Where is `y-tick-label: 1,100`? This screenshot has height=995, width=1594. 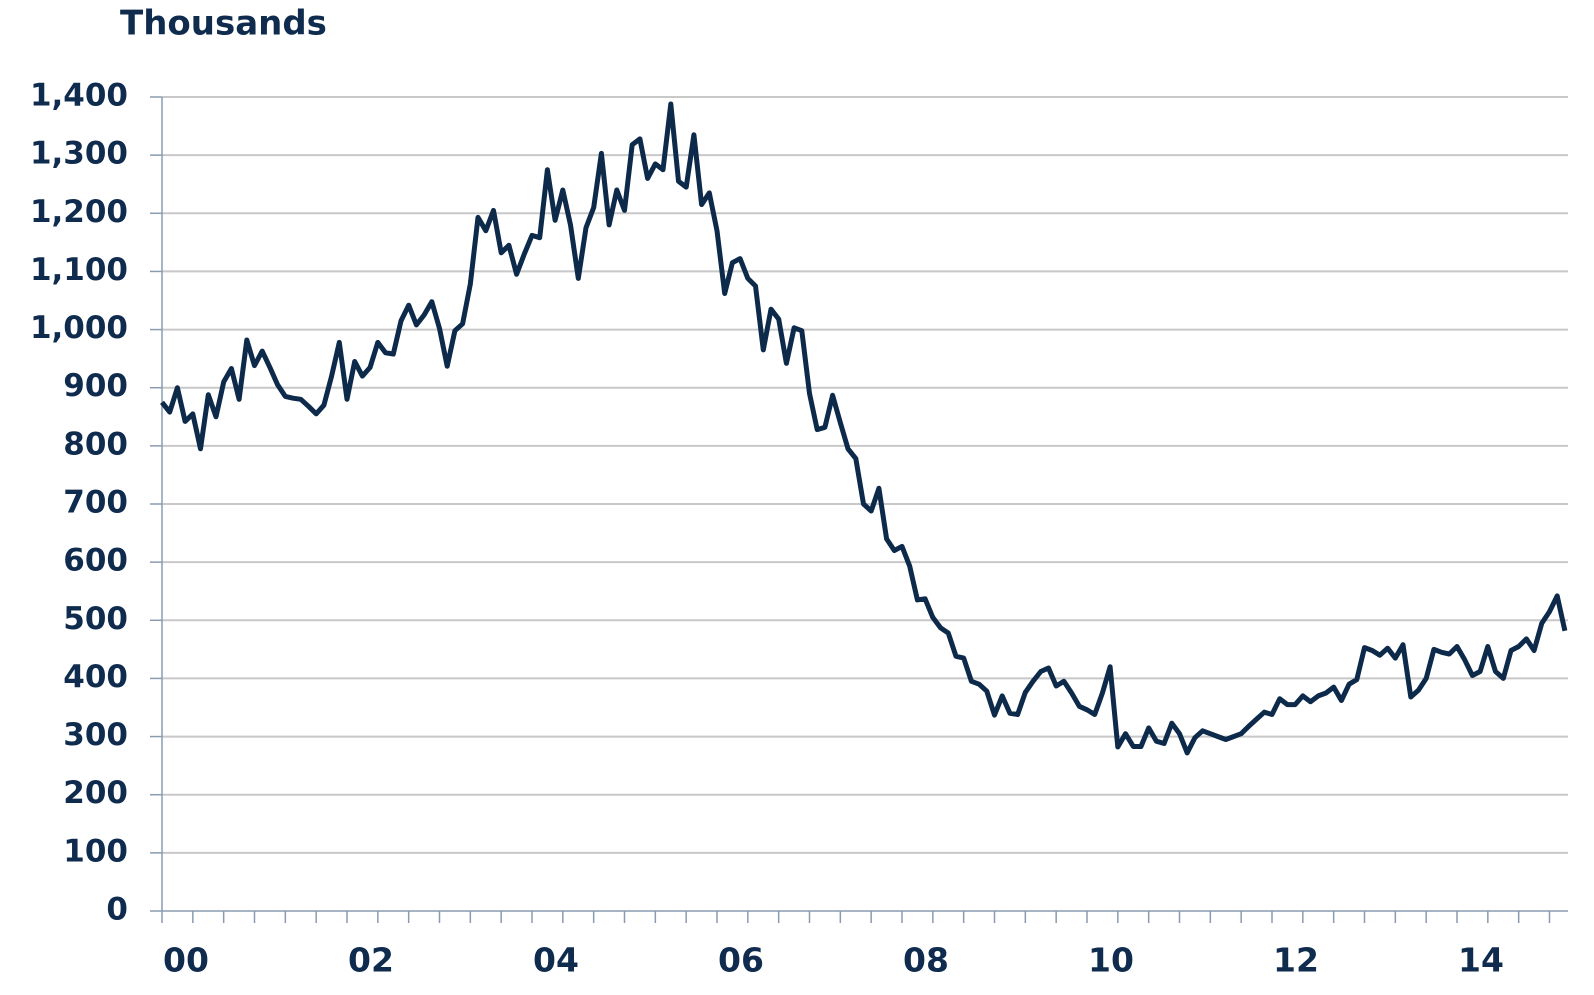 y-tick-label: 1,100 is located at coordinates (79, 270).